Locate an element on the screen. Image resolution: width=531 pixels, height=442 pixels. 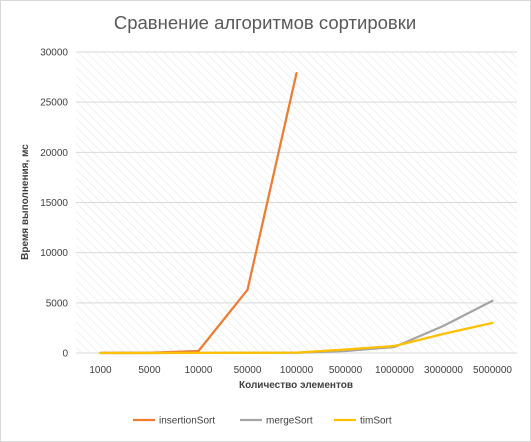
y-tick-label: 15000 is located at coordinates (54, 203).